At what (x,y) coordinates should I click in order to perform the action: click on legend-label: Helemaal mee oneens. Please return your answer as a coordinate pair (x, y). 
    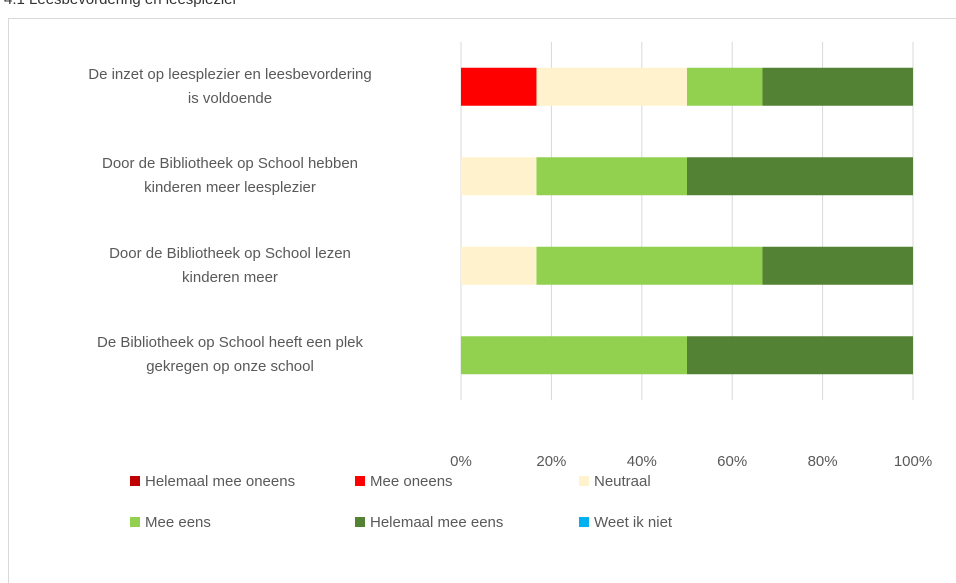
    Looking at the image, I should click on (220, 481).